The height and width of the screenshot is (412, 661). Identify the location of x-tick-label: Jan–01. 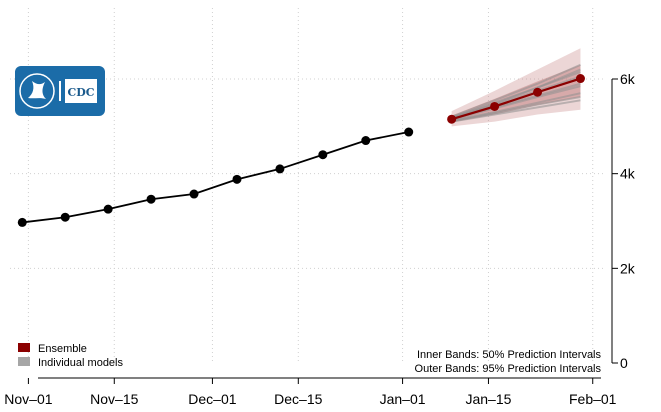
(403, 399).